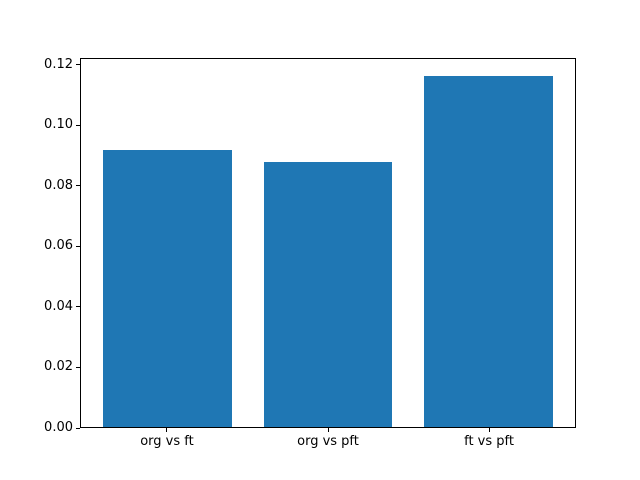  What do you see at coordinates (58, 185) in the screenshot?
I see `y-tick-label: 0.08` at bounding box center [58, 185].